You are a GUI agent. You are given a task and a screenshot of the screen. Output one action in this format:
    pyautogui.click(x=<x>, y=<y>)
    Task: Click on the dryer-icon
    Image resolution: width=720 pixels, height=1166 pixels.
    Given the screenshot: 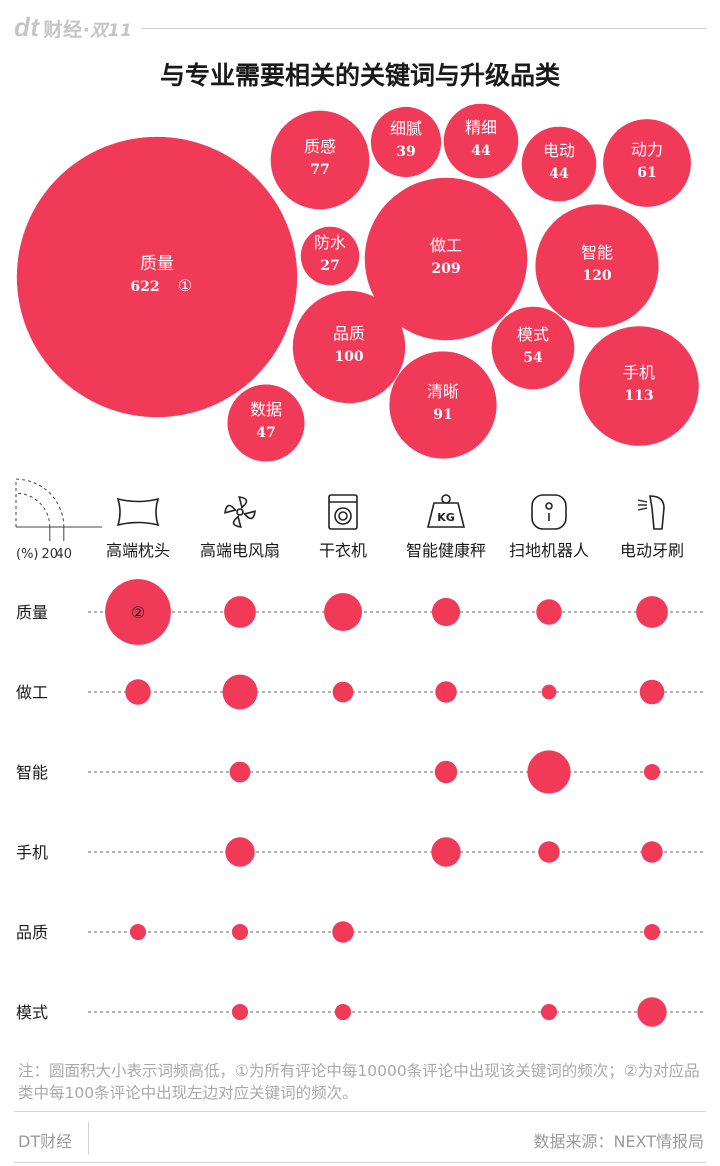 What is the action you would take?
    pyautogui.click(x=343, y=512)
    